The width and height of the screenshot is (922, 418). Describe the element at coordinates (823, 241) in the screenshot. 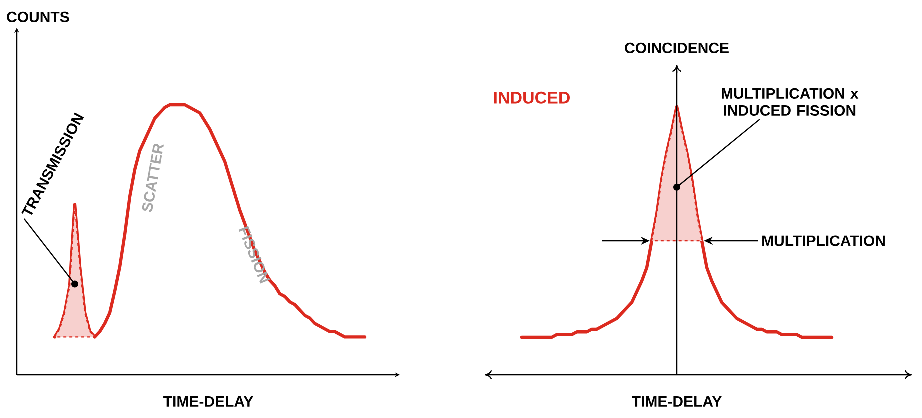

I see `annotation: MULTIPLICATION` at that location.